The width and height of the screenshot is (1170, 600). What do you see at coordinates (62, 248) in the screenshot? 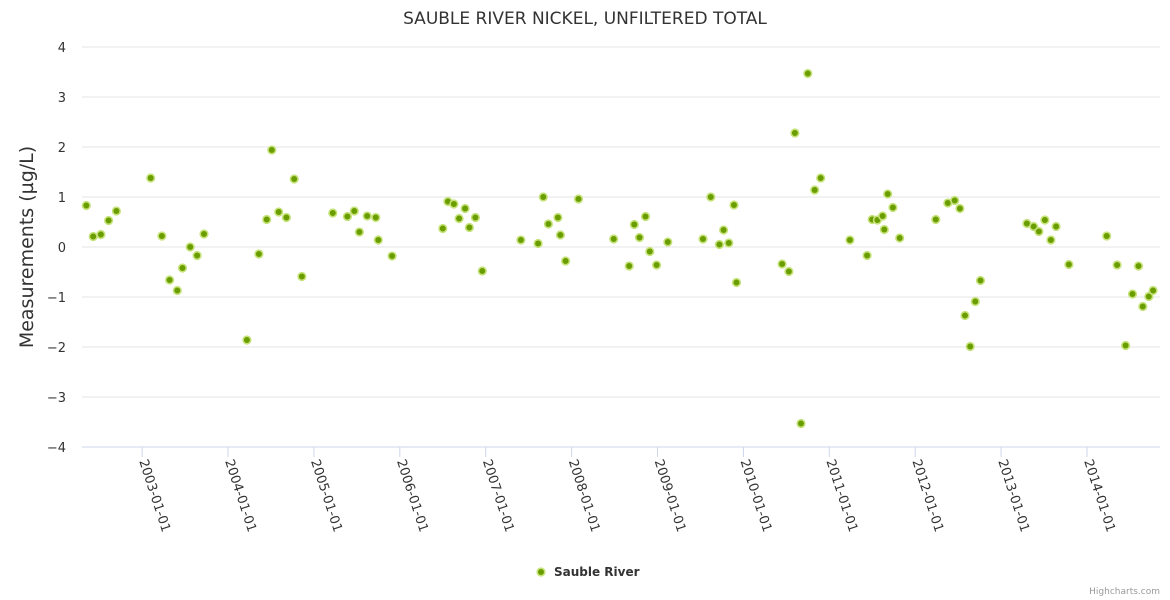
I see `y-tick-label: 0` at bounding box center [62, 248].